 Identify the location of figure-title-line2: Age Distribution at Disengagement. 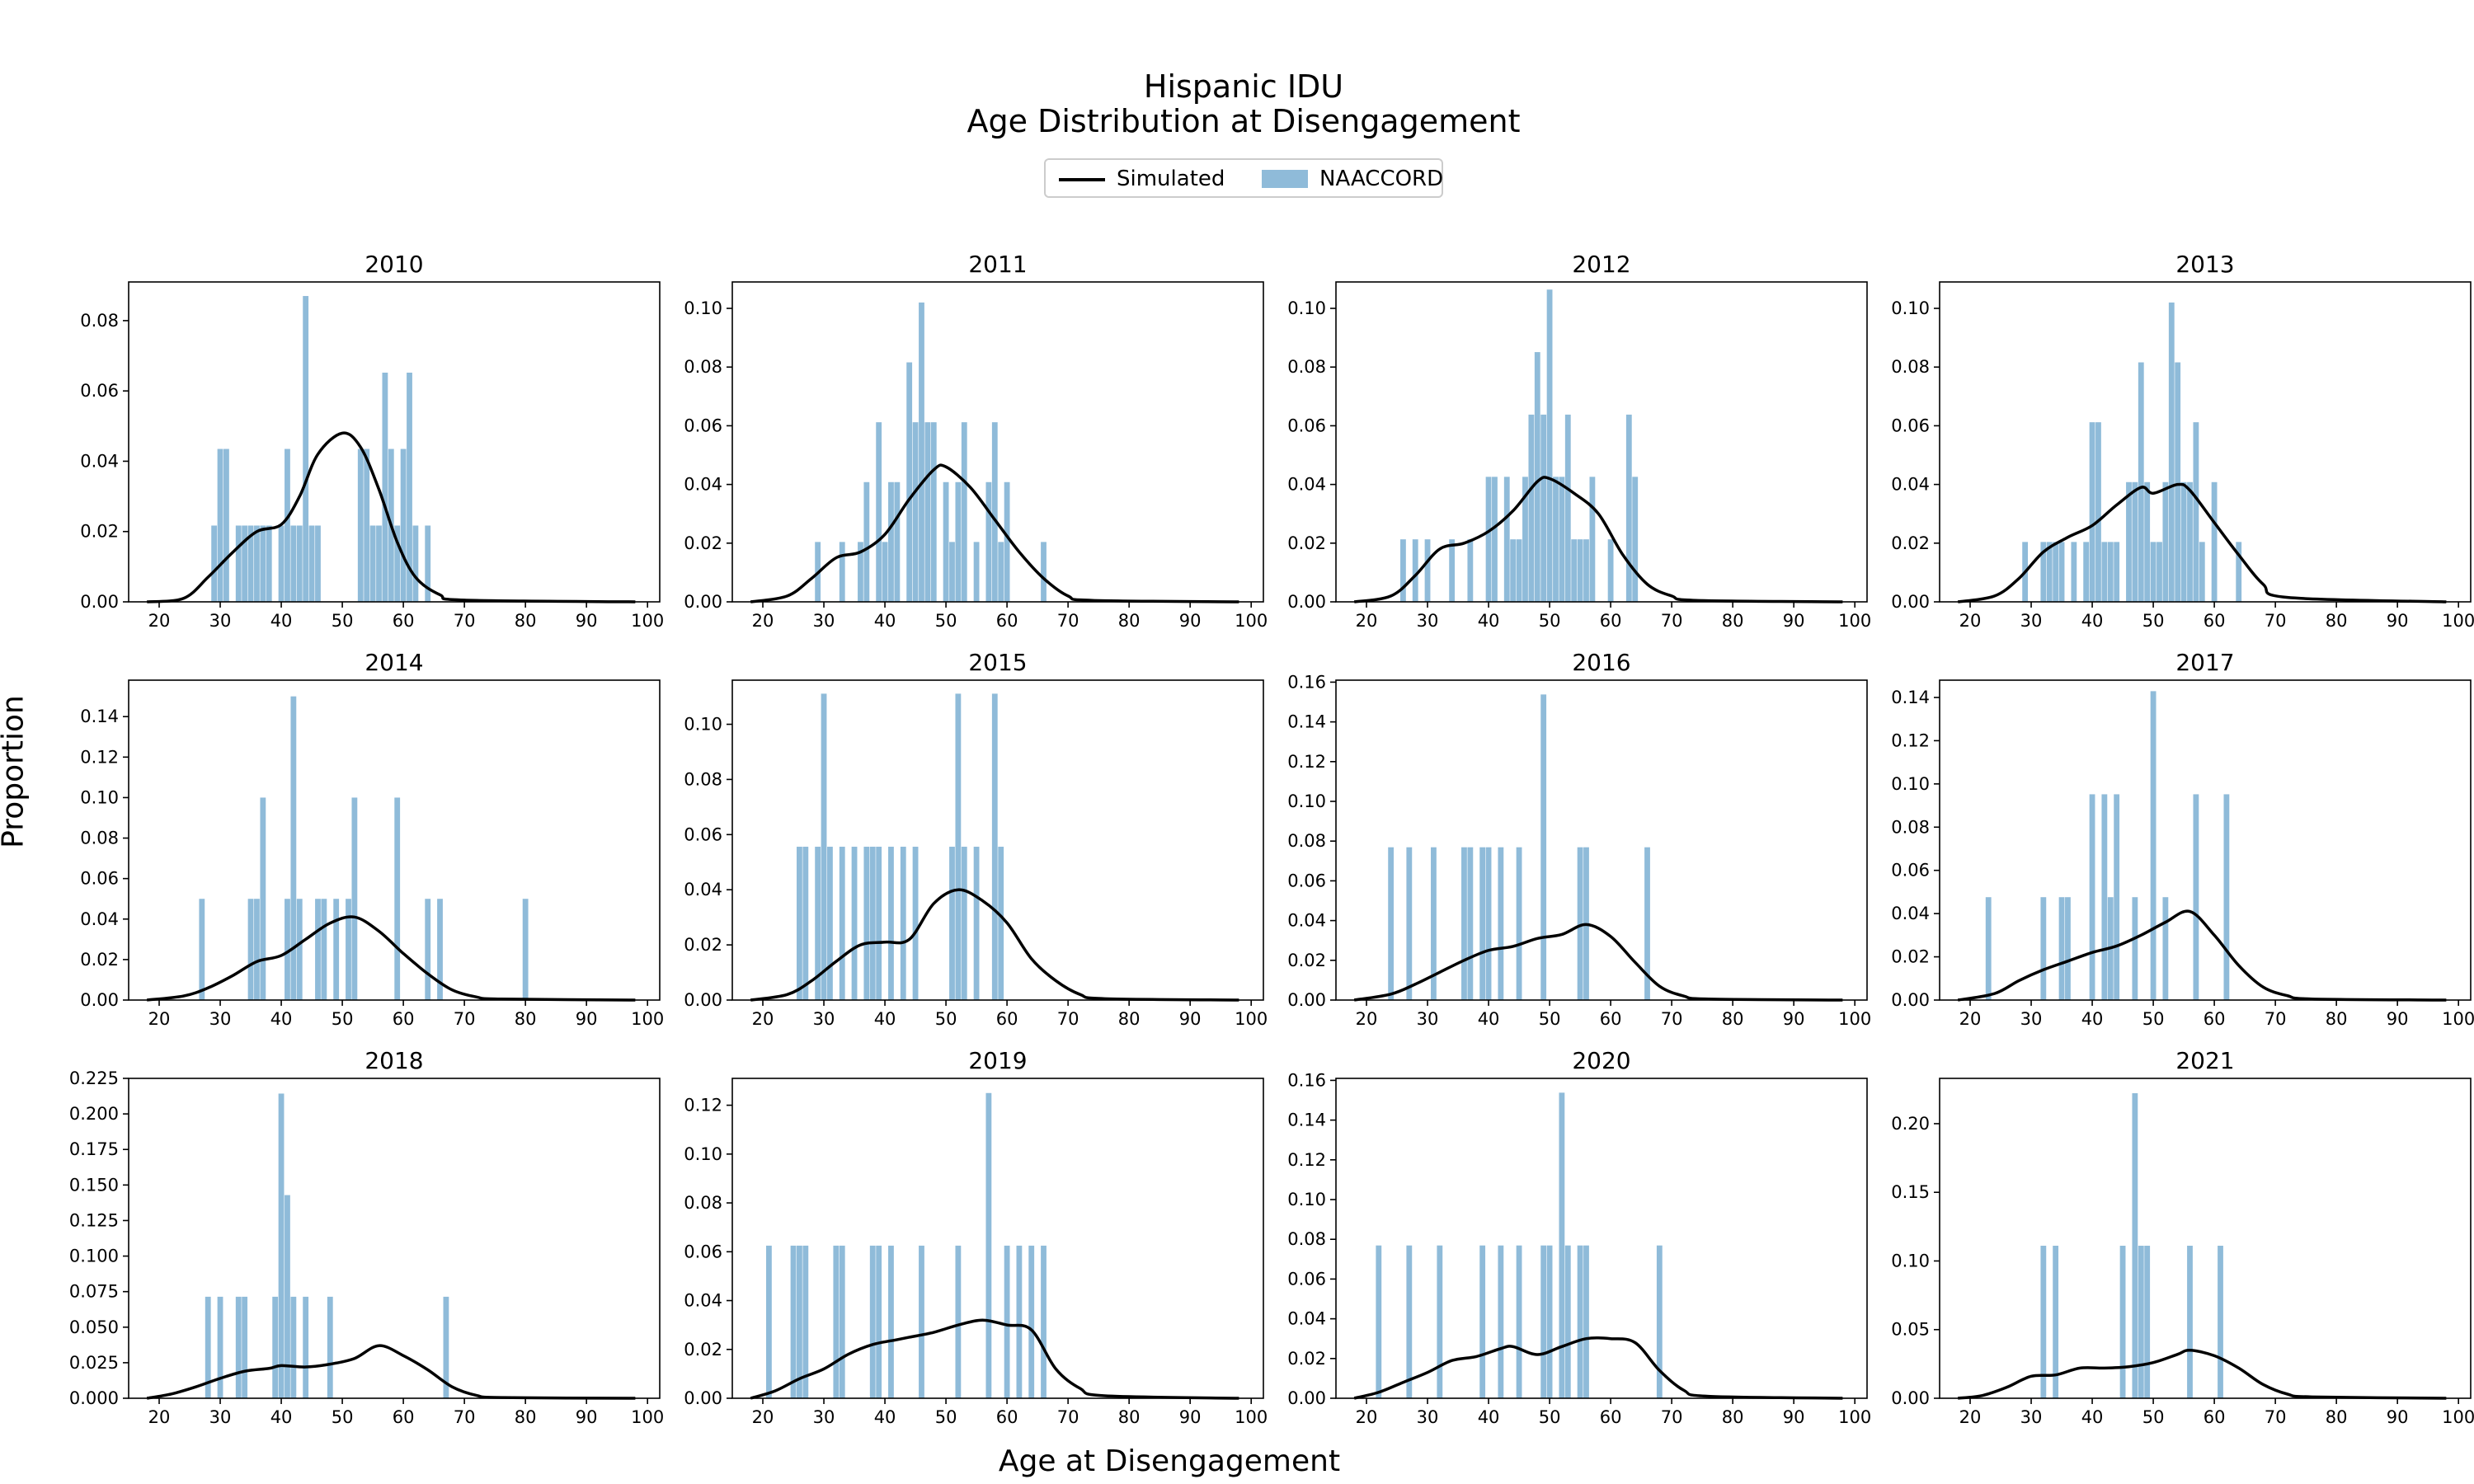
(1244, 121).